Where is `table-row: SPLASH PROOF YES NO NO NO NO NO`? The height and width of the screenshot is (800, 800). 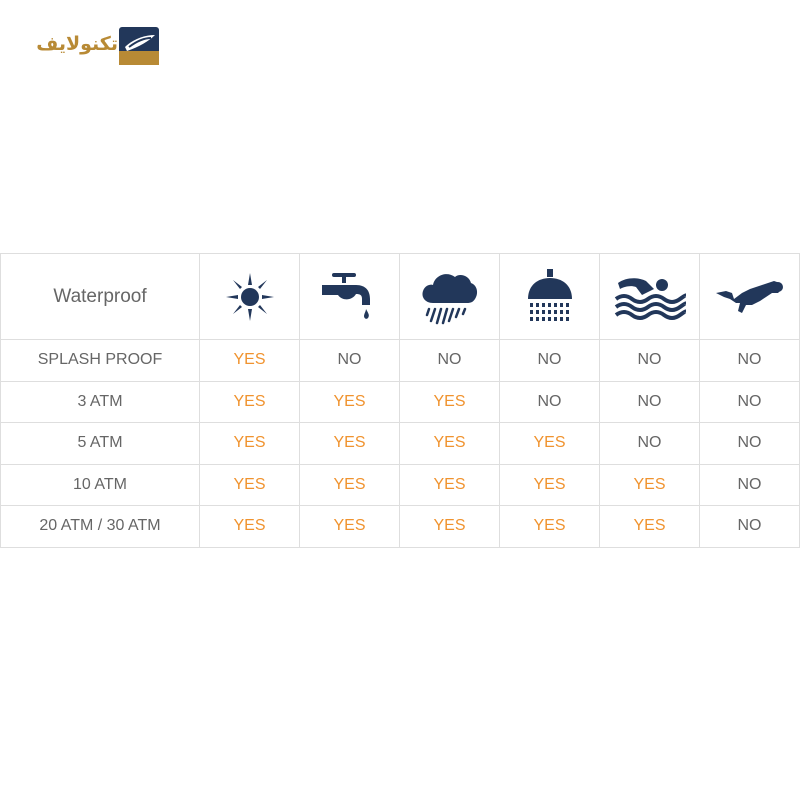 table-row: SPLASH PROOF YES NO NO NO NO NO is located at coordinates (400, 360).